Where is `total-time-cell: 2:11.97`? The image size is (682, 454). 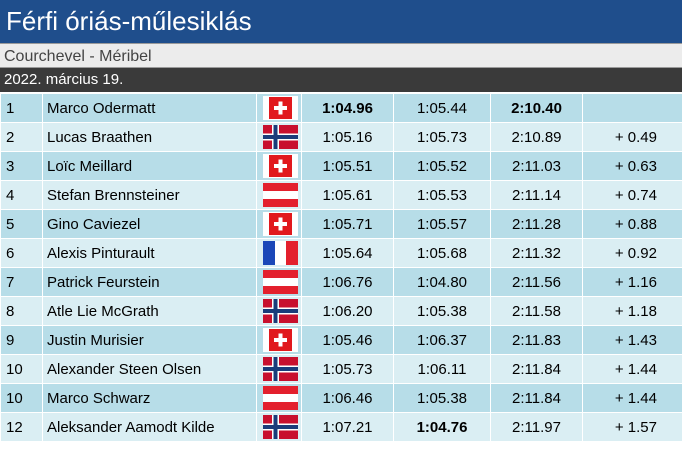 total-time-cell: 2:11.97 is located at coordinates (536, 427).